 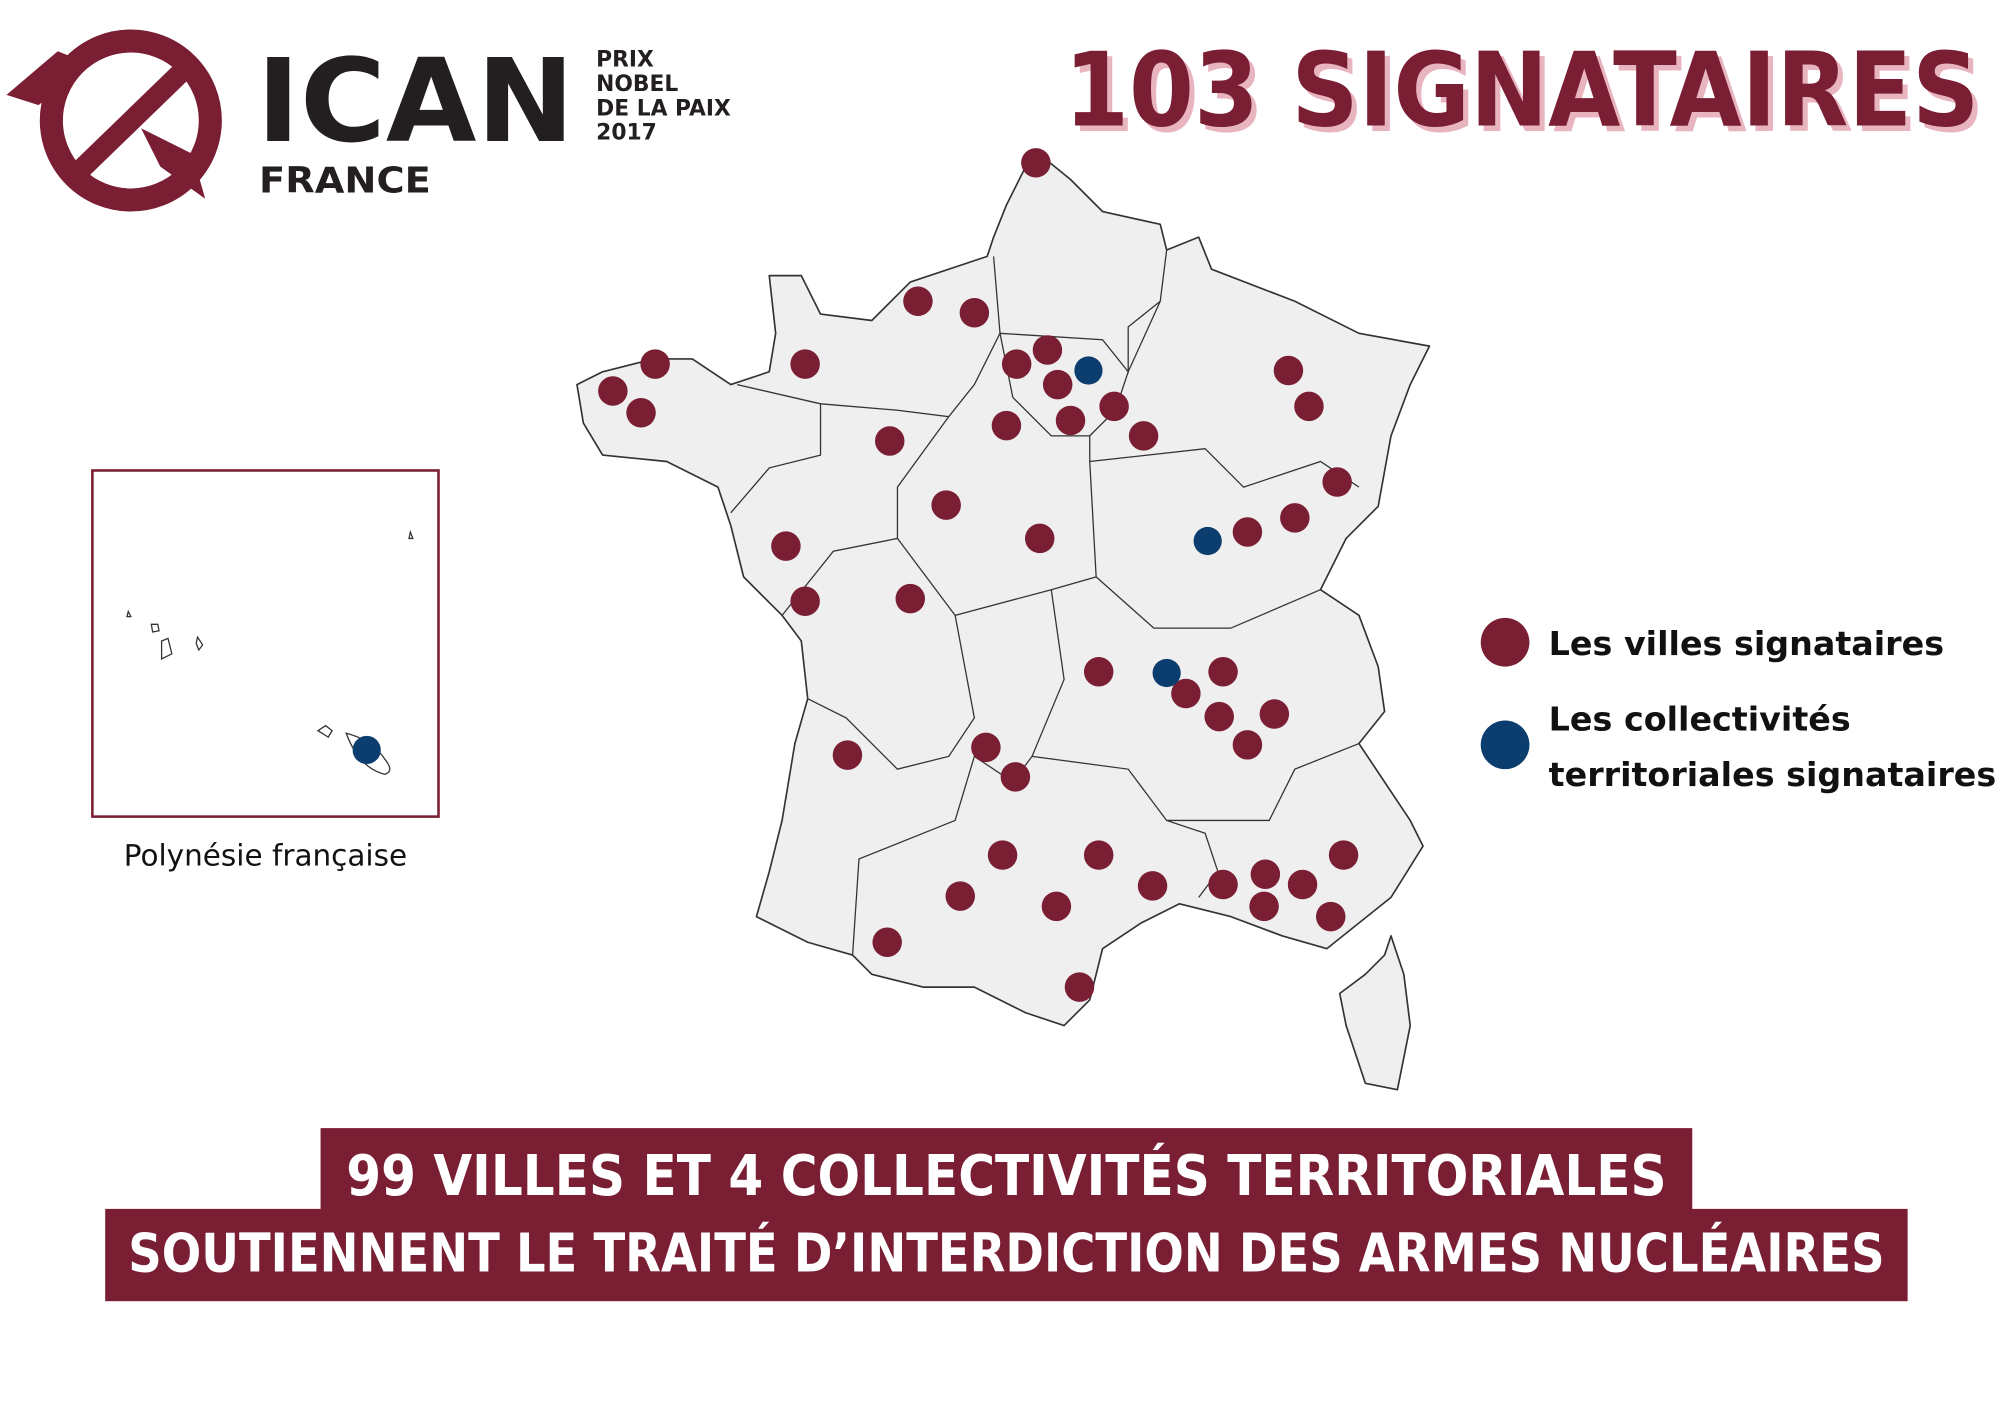 I want to click on logo-slash, so click(x=131, y=120).